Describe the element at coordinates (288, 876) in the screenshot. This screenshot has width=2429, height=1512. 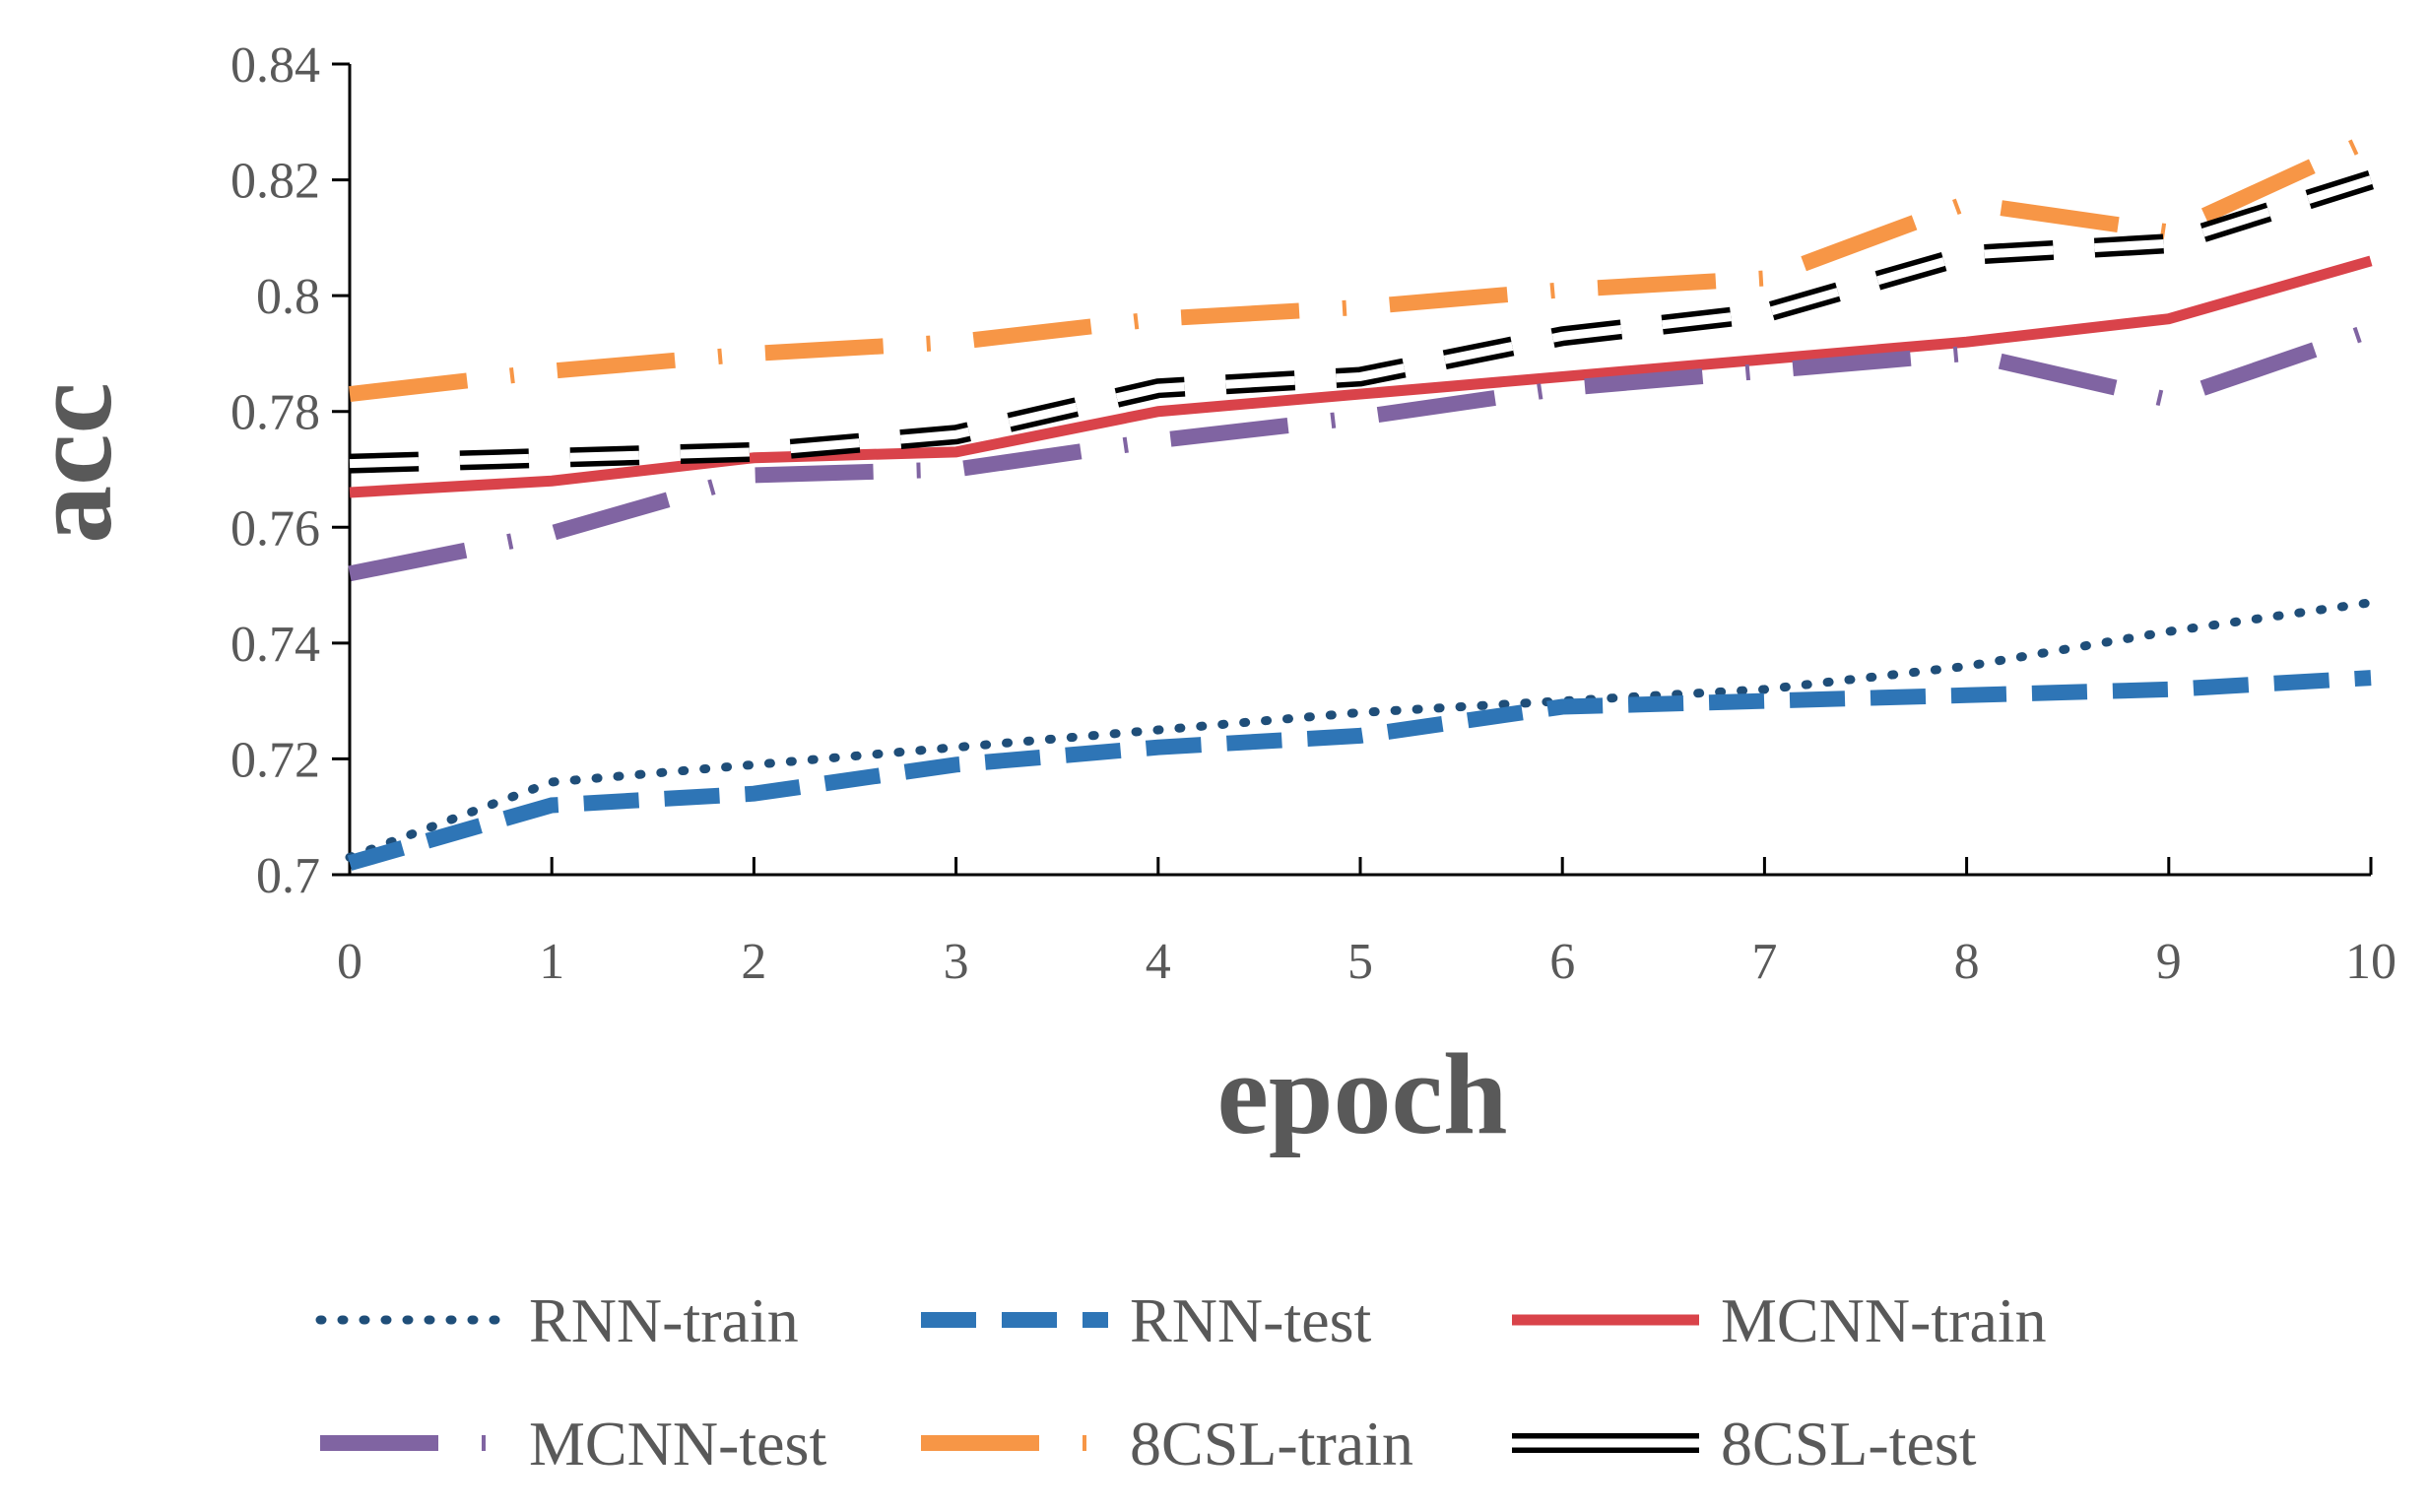
I see `y-tick-label: 0.7` at that location.